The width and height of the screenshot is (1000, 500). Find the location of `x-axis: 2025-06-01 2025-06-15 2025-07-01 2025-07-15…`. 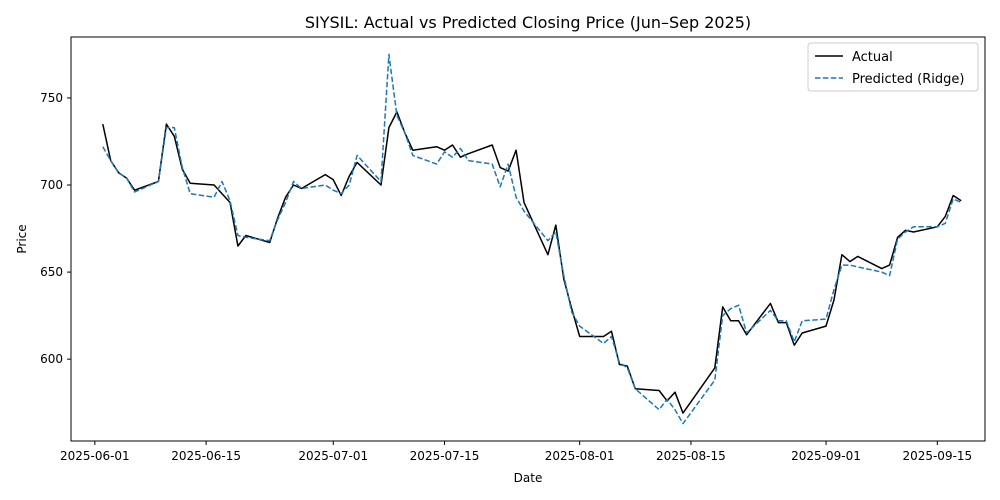

x-axis: 2025-06-01 2025-06-15 2025-07-01 2025-07-15… is located at coordinates (516, 452).